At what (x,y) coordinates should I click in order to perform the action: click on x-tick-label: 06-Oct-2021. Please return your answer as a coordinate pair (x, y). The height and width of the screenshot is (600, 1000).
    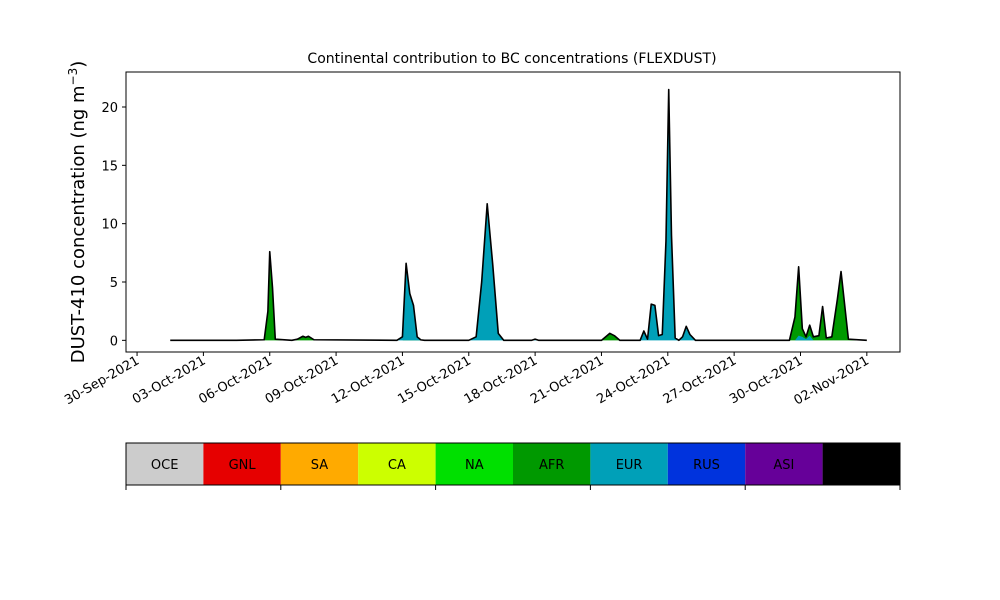
    Looking at the image, I should click on (235, 380).